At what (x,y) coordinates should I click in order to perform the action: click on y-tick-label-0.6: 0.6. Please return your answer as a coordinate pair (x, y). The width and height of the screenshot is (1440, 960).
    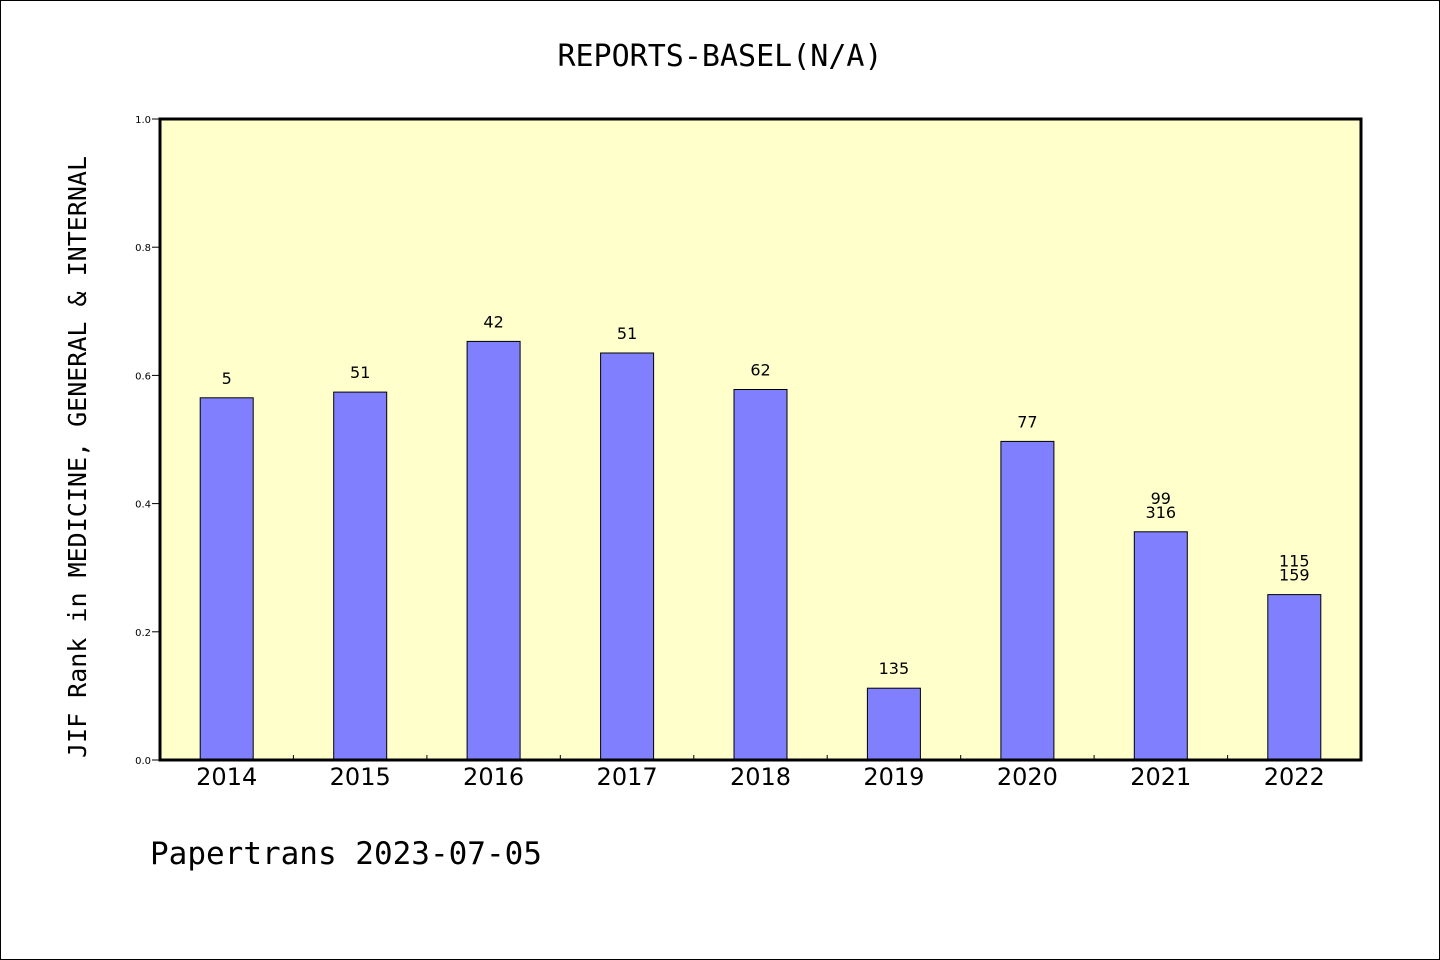
    Looking at the image, I should click on (143, 376).